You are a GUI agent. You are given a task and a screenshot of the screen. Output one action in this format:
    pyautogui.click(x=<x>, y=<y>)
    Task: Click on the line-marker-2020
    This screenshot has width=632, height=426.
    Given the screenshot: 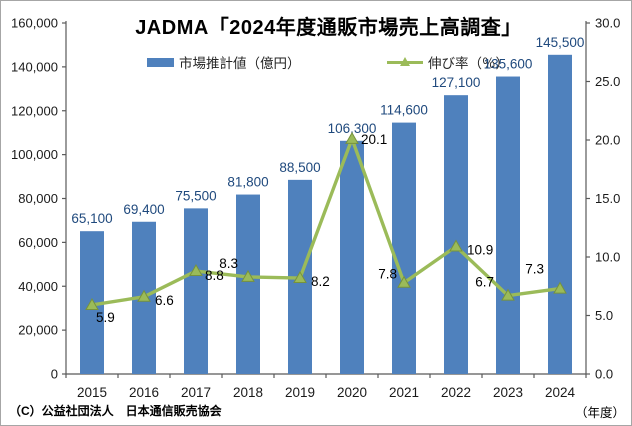 What is the action you would take?
    pyautogui.click(x=352, y=137)
    